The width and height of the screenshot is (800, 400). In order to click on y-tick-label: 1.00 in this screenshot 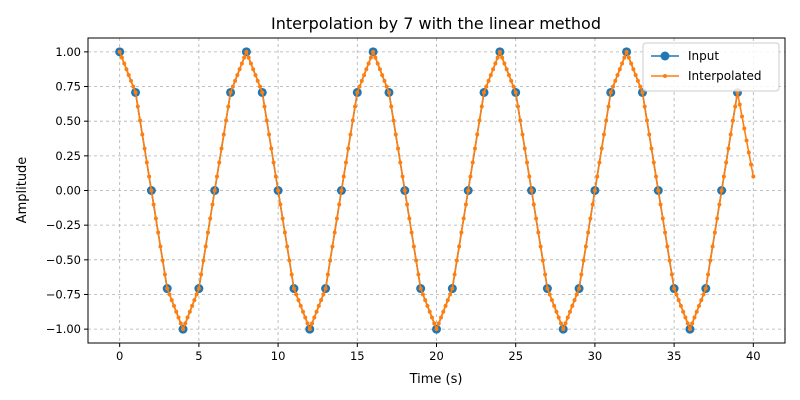, I will do `click(68, 52)`.